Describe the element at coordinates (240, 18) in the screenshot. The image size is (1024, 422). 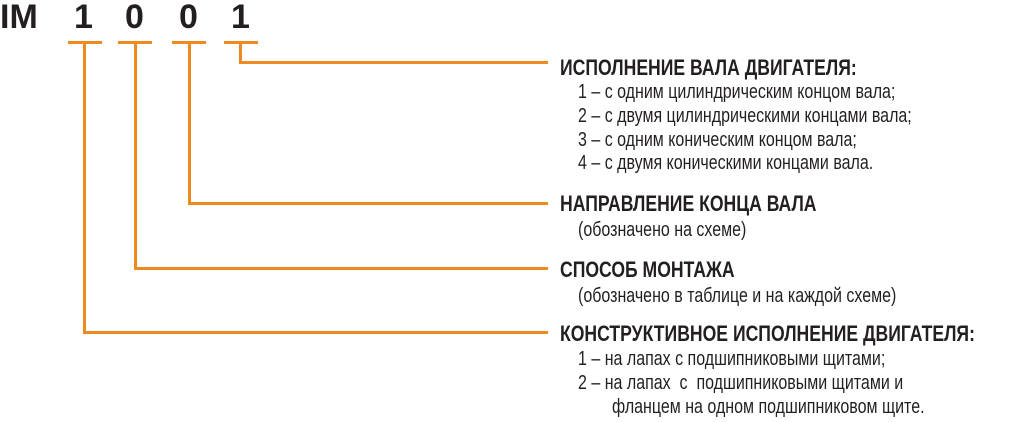
I see `code-digit-4: 1` at that location.